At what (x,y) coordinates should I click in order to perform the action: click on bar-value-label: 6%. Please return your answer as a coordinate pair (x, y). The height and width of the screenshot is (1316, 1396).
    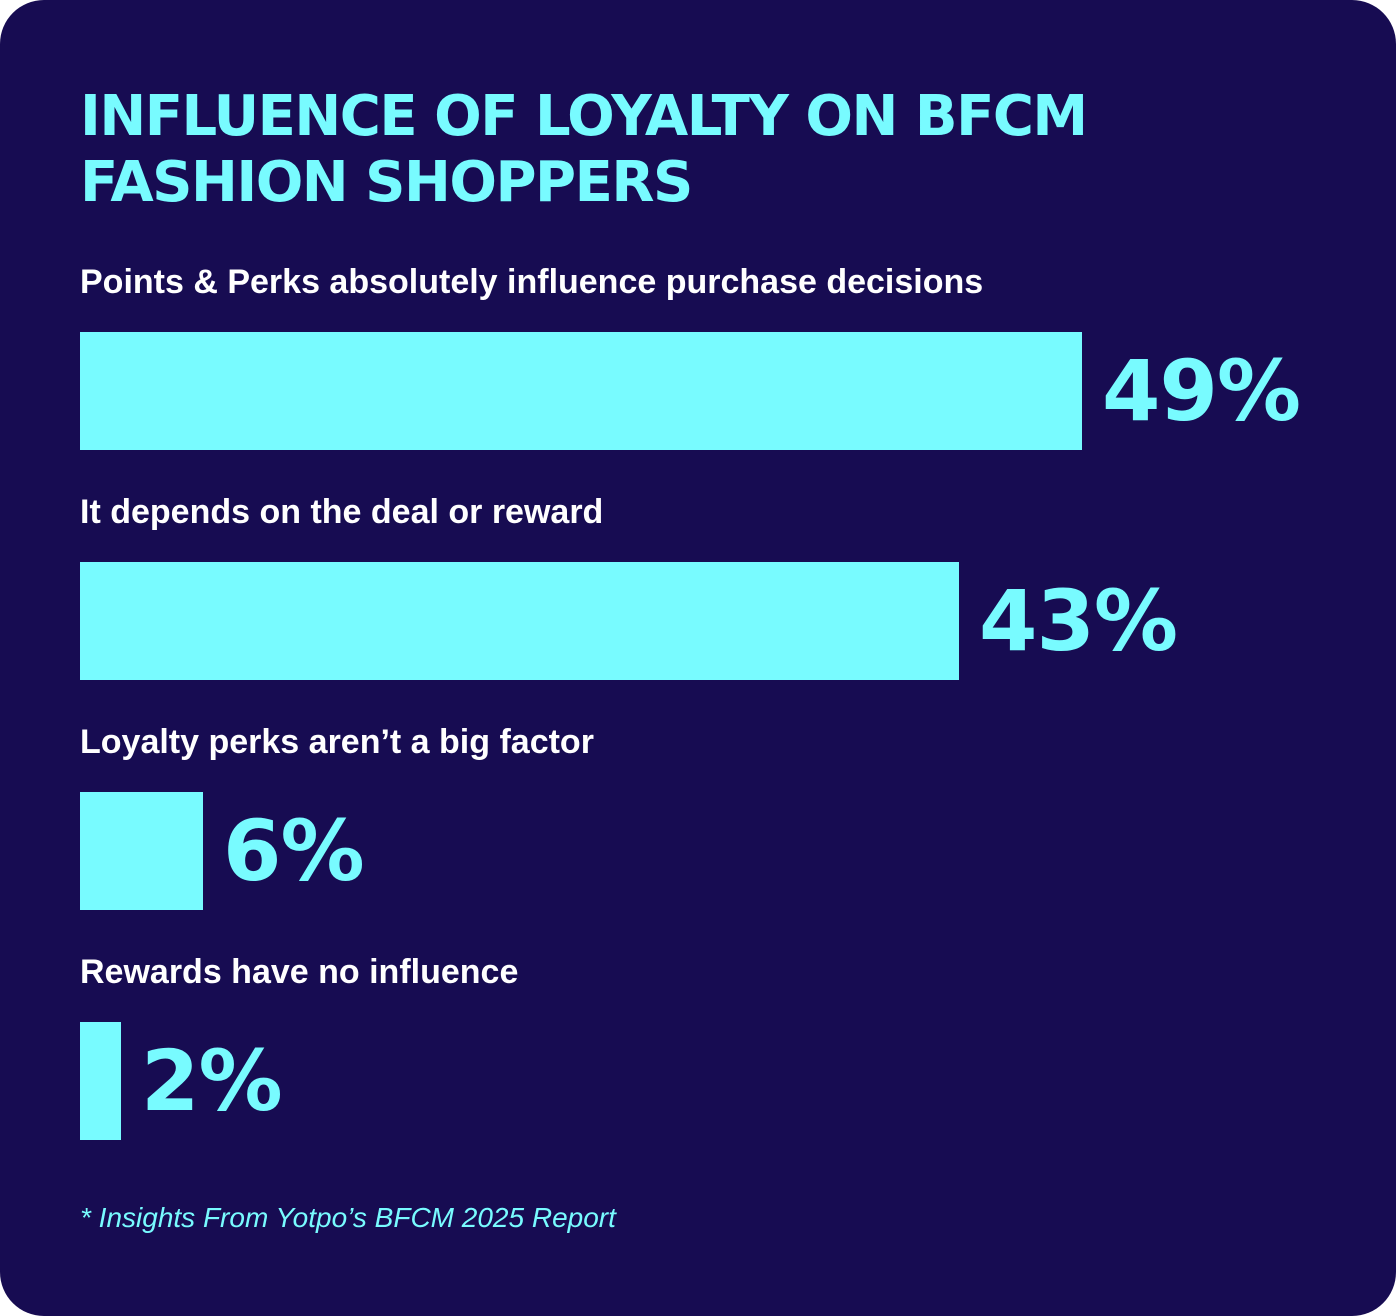
    Looking at the image, I should click on (294, 851).